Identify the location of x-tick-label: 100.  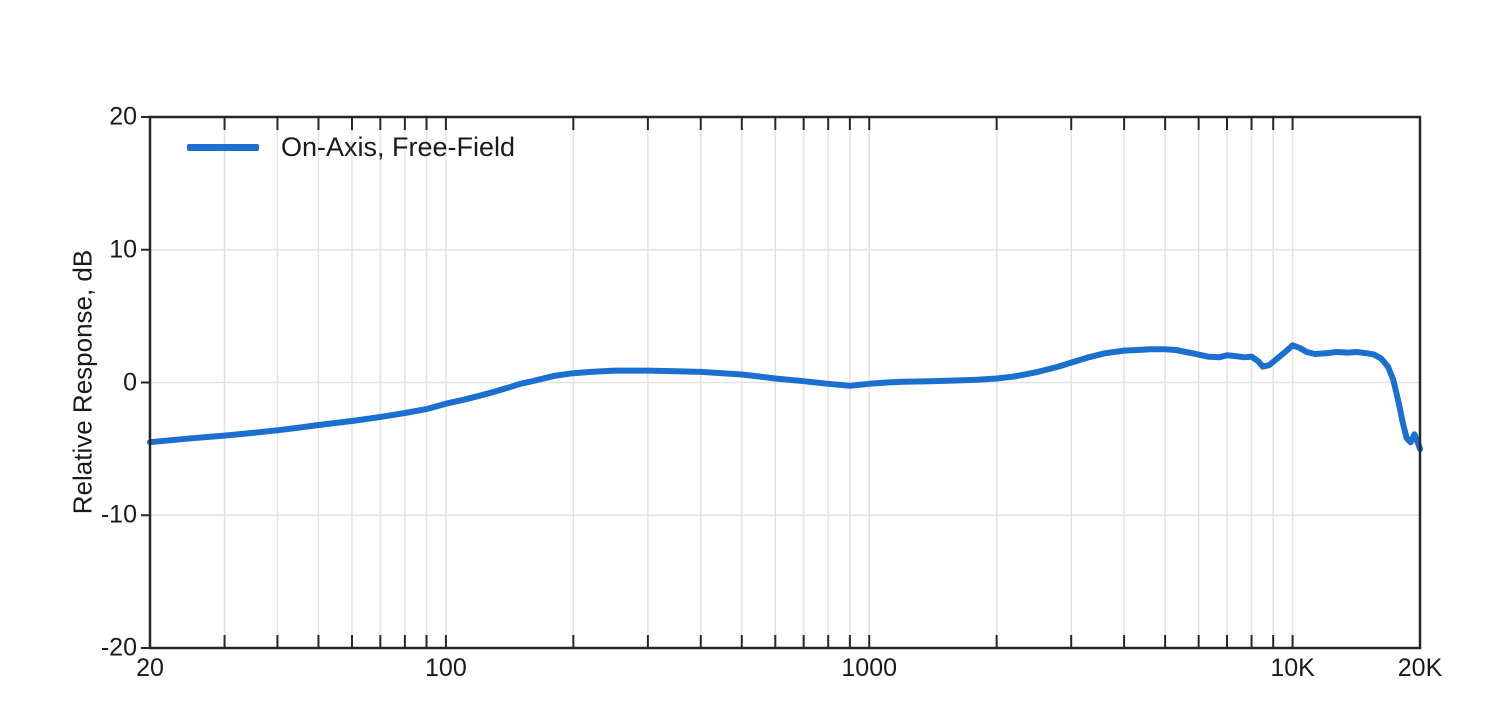
(446, 668).